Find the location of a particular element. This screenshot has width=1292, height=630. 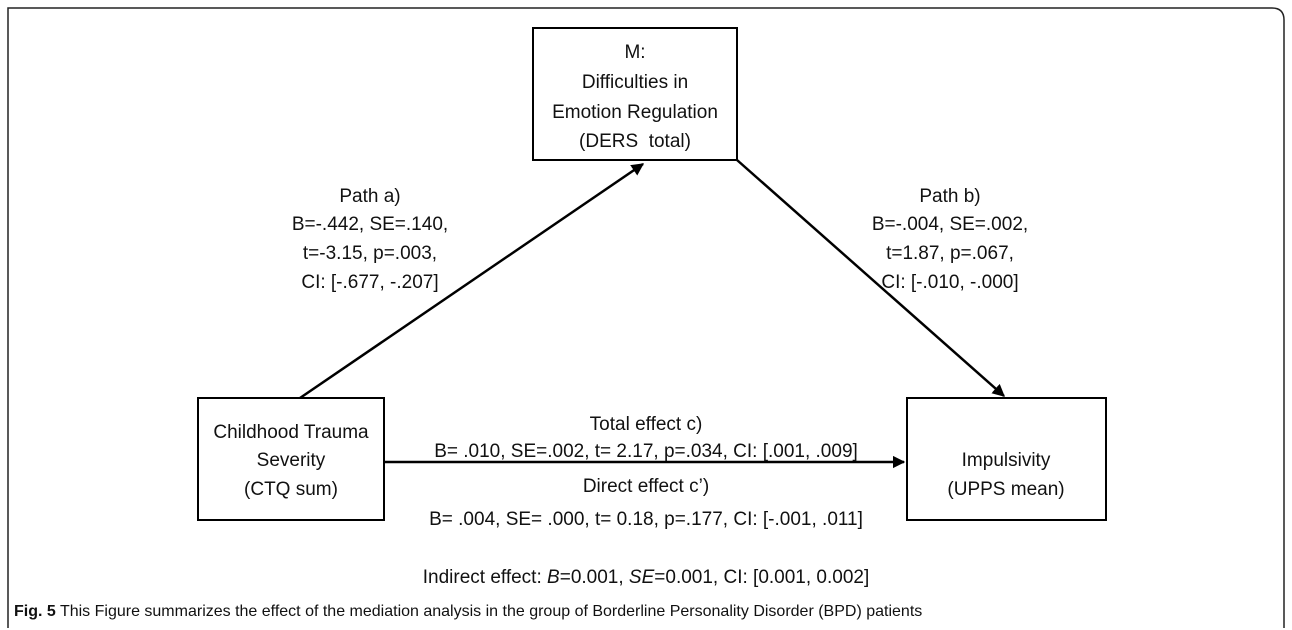

mediator-box is located at coordinates (635, 94).